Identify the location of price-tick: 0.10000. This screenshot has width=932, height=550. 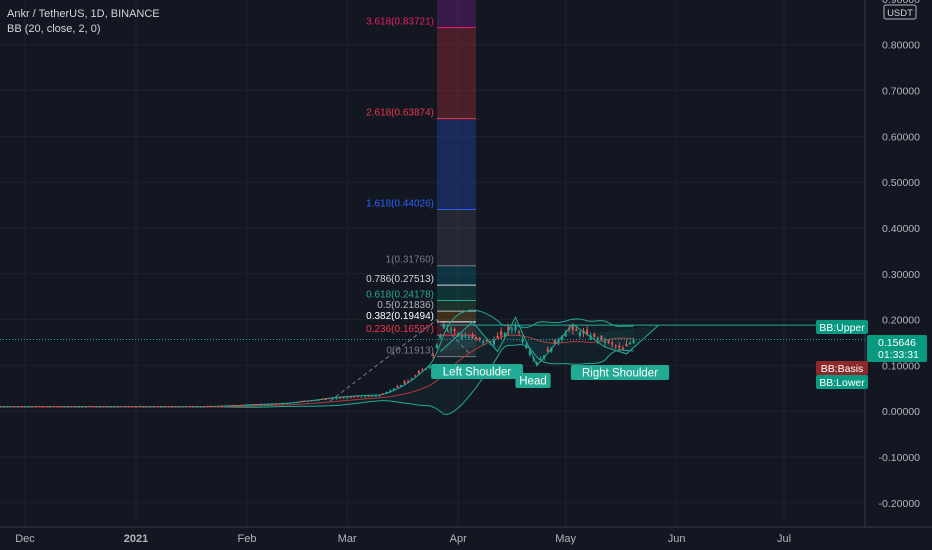
(901, 366).